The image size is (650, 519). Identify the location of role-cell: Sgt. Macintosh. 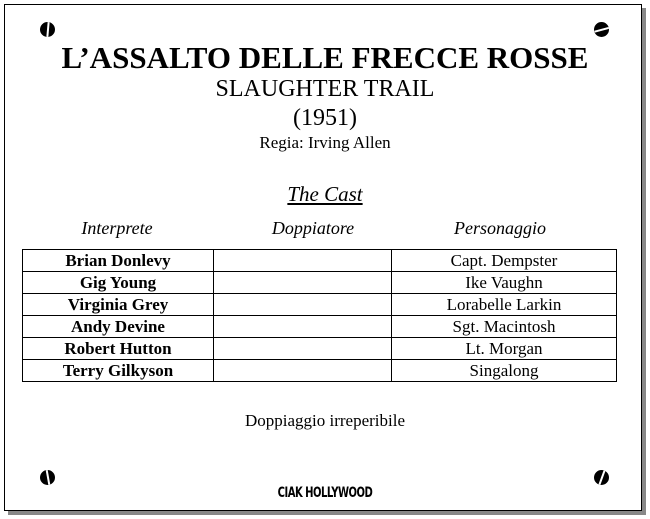
(504, 326).